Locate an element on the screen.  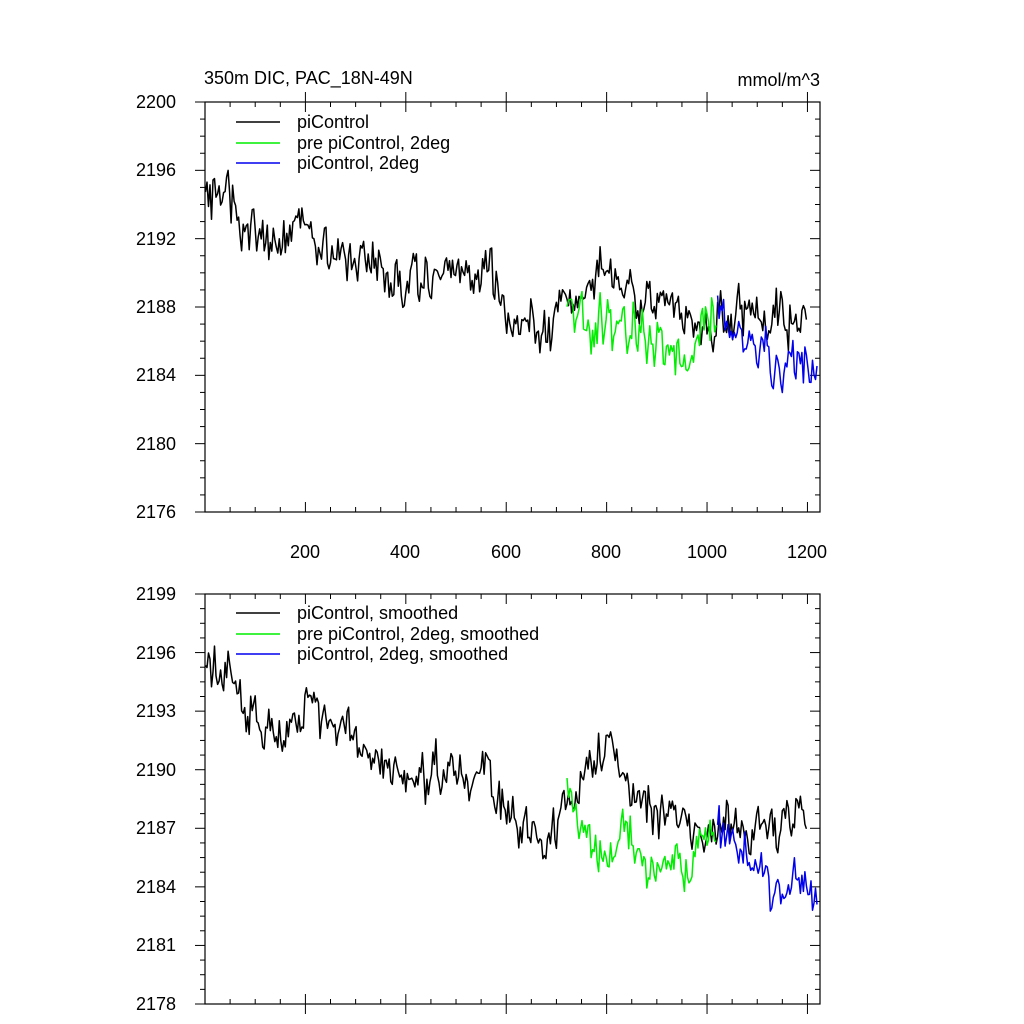
y-tick-label: 2188 is located at coordinates (156, 307).